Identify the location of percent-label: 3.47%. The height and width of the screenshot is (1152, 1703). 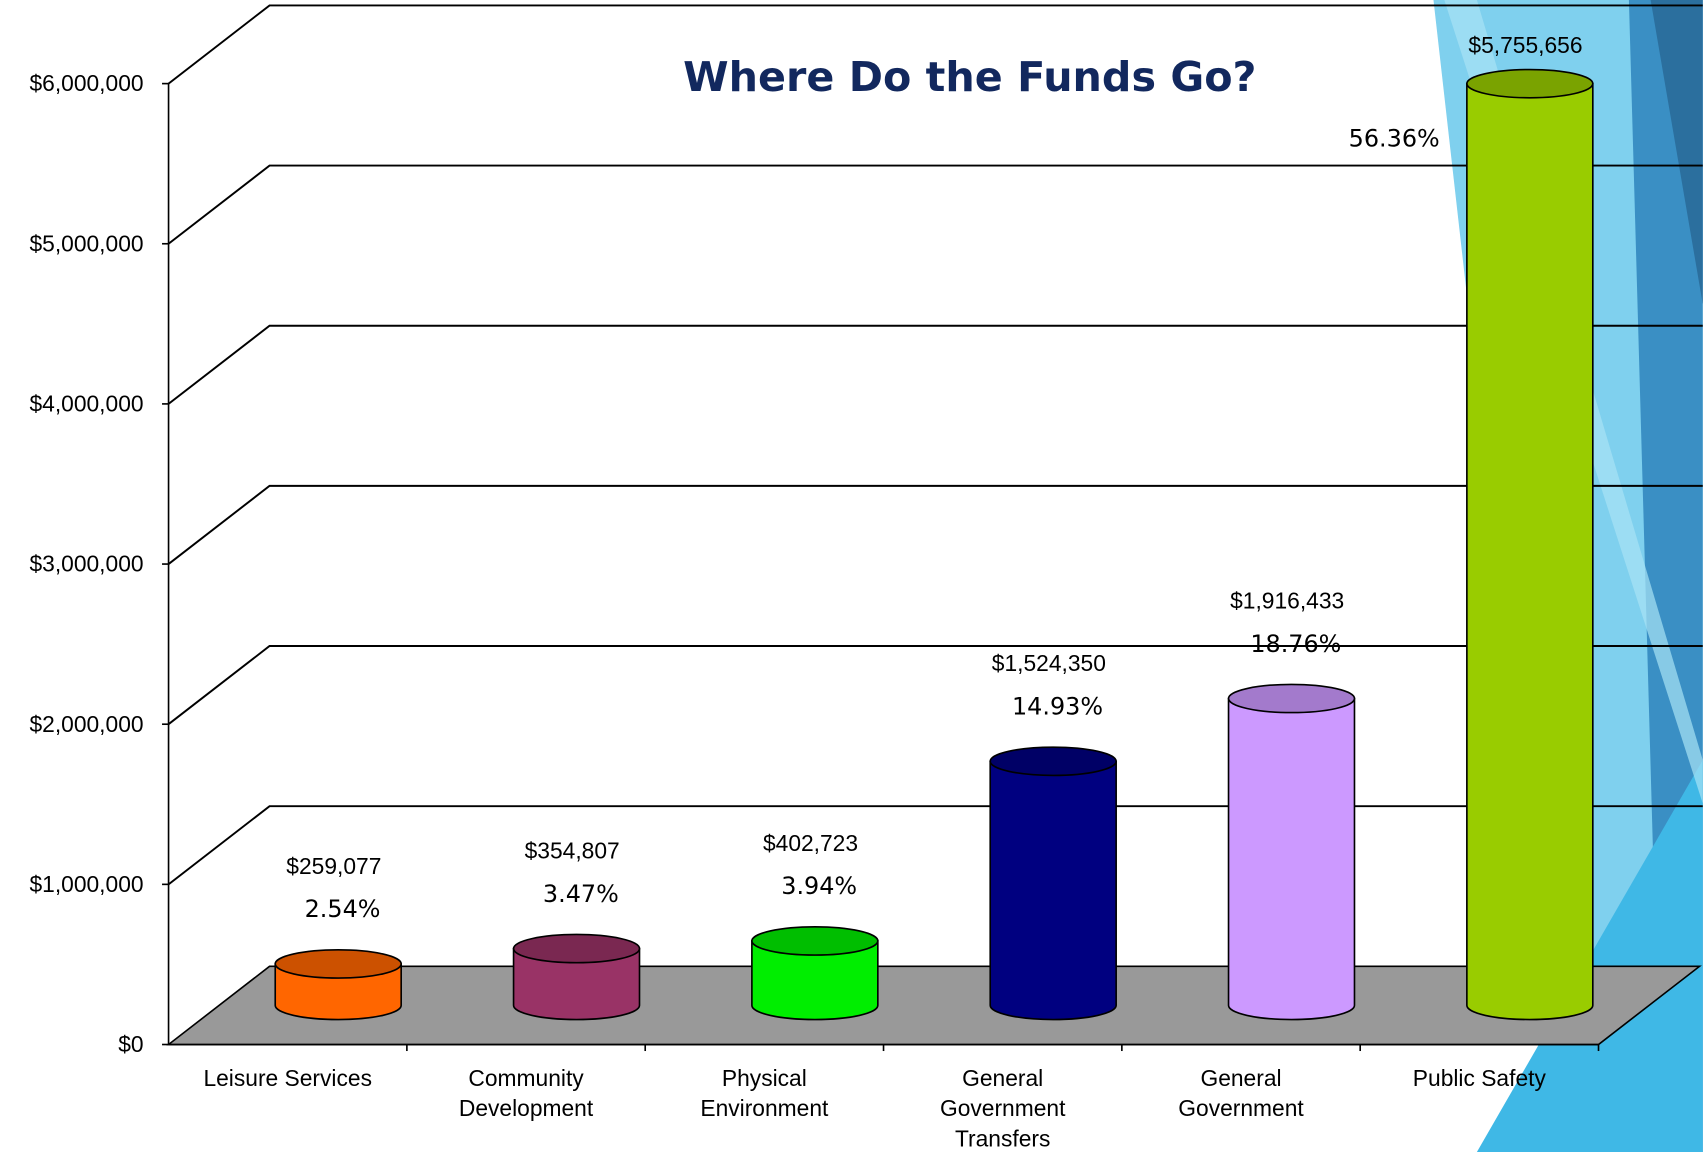
(581, 894).